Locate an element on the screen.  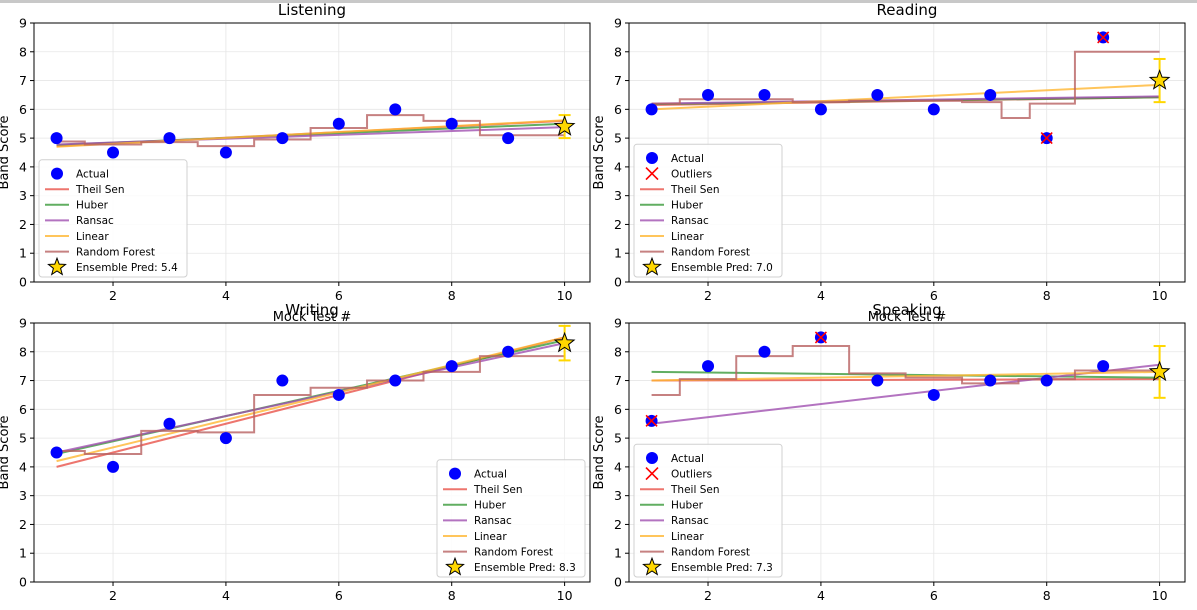
legend-label: Ensemble Pred: 7.0 is located at coordinates (722, 268).